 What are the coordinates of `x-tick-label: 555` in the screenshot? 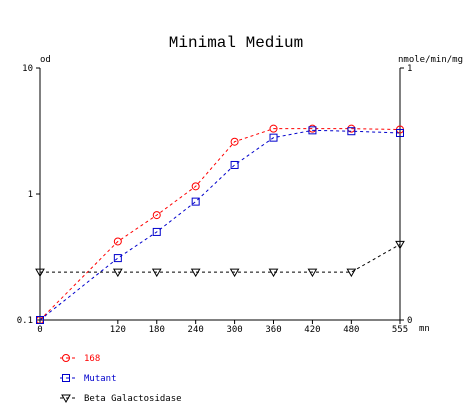 It's located at (400, 330).